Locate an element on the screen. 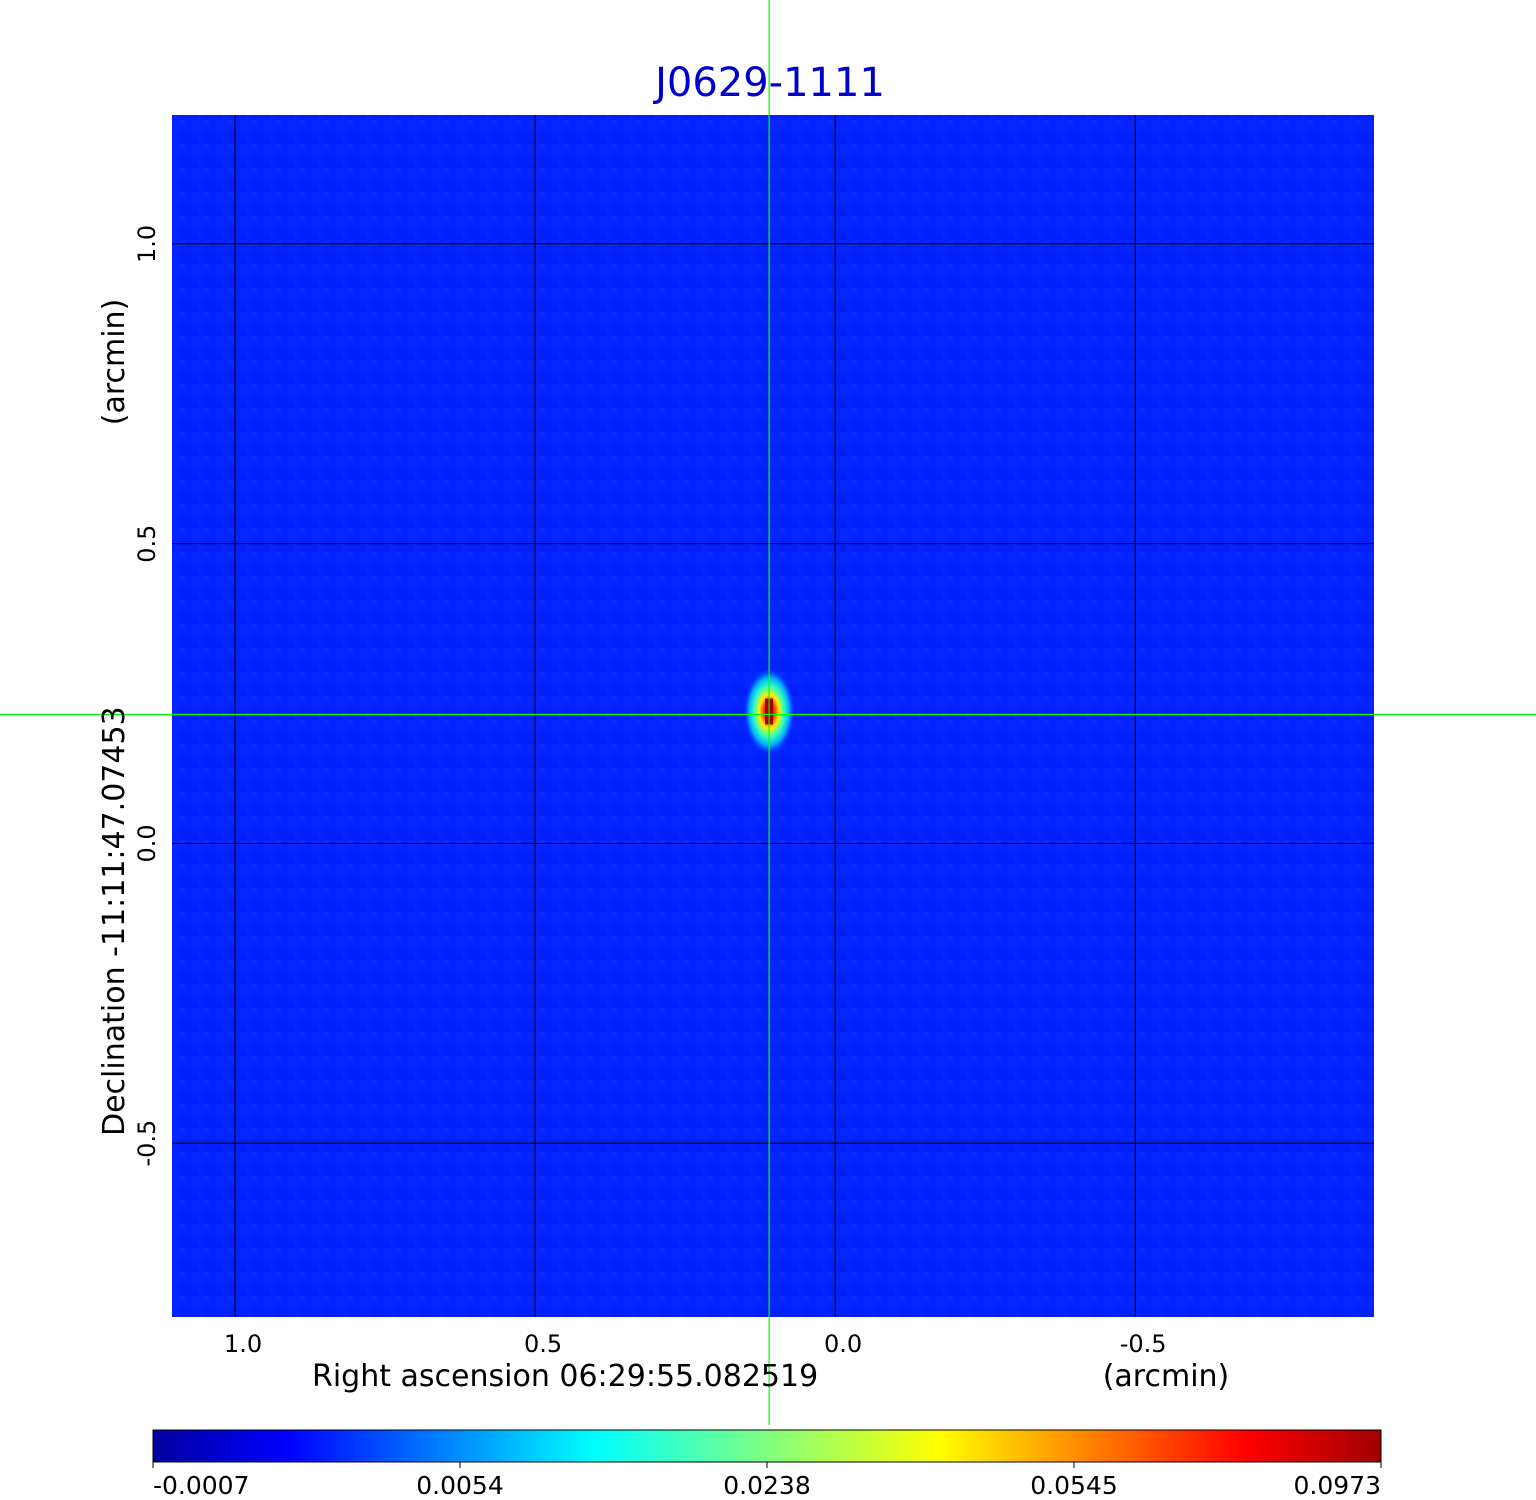 The height and width of the screenshot is (1500, 1536). x-tick-label: 1.0 is located at coordinates (243, 1344).